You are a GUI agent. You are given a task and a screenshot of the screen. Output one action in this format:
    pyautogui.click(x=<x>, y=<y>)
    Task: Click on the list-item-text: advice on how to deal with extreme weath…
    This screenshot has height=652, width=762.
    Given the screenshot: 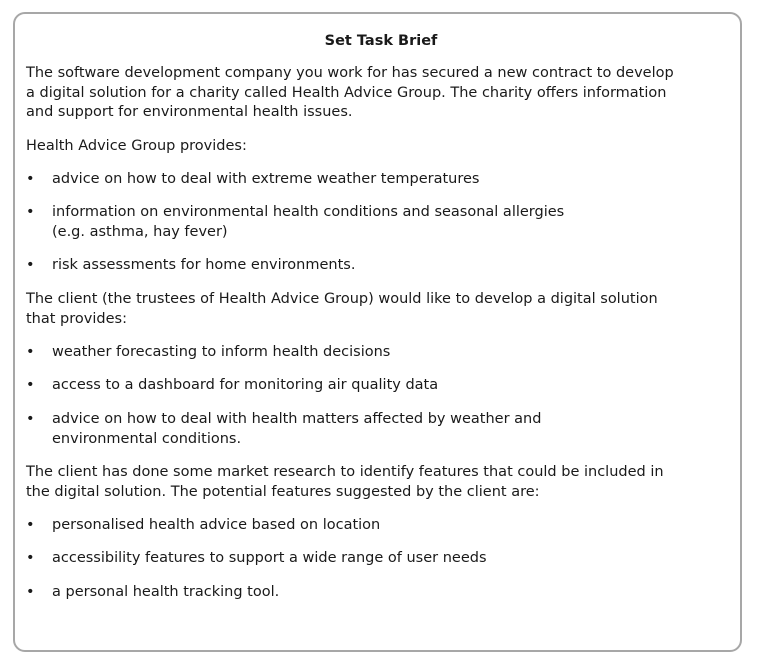 What is the action you would take?
    pyautogui.click(x=266, y=179)
    